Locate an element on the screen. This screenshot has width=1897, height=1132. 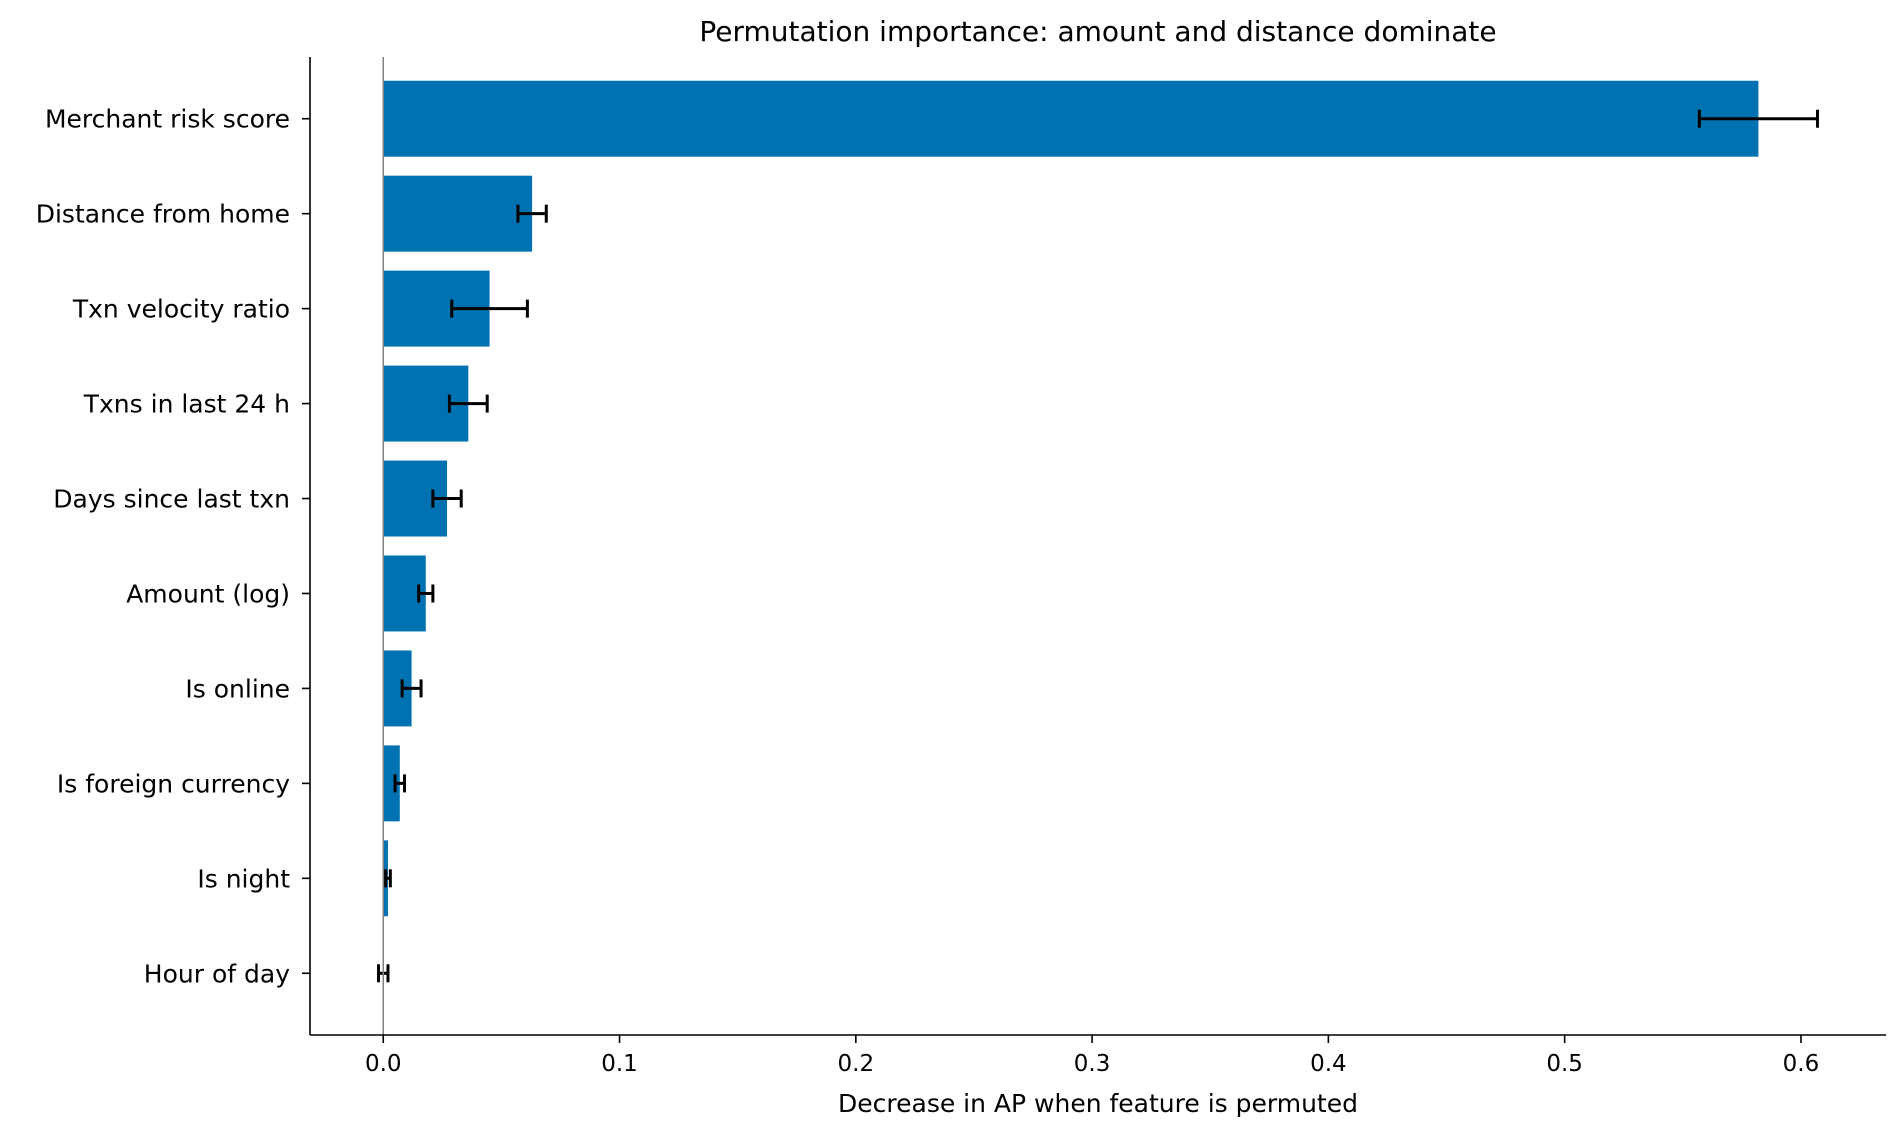
x-axis-label: Decrease in AP when feature is permuted is located at coordinates (1098, 1103).